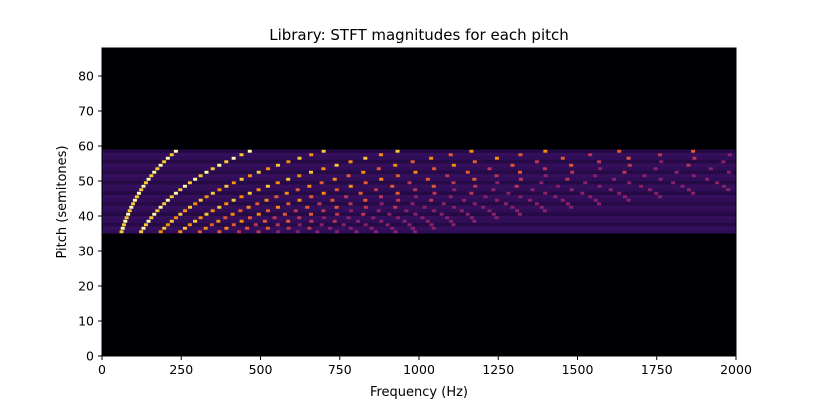 The image size is (818, 400). What do you see at coordinates (62, 201) in the screenshot?
I see `y-axis-label: Pitch (semitones)` at bounding box center [62, 201].